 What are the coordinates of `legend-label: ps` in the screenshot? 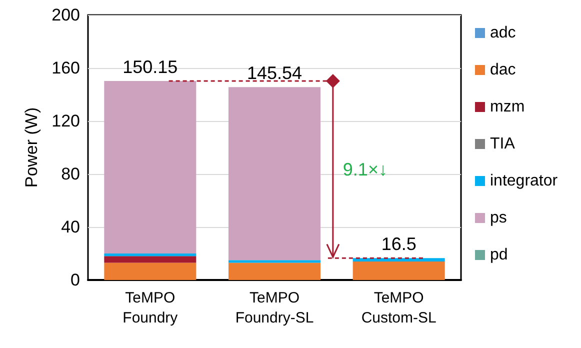 It's located at (498, 218).